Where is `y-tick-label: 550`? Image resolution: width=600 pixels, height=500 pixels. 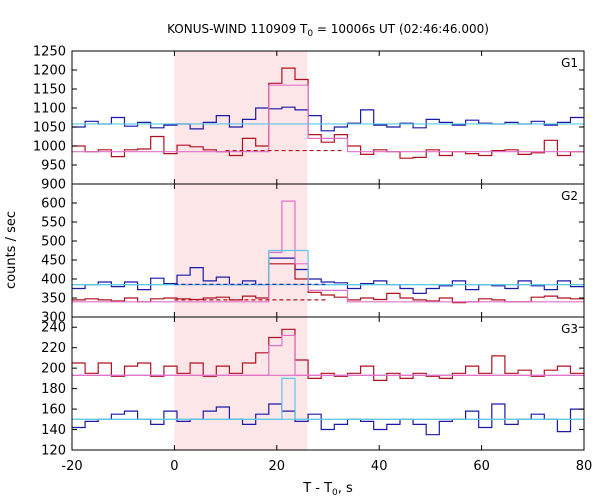
y-tick-label: 550 is located at coordinates (53, 223).